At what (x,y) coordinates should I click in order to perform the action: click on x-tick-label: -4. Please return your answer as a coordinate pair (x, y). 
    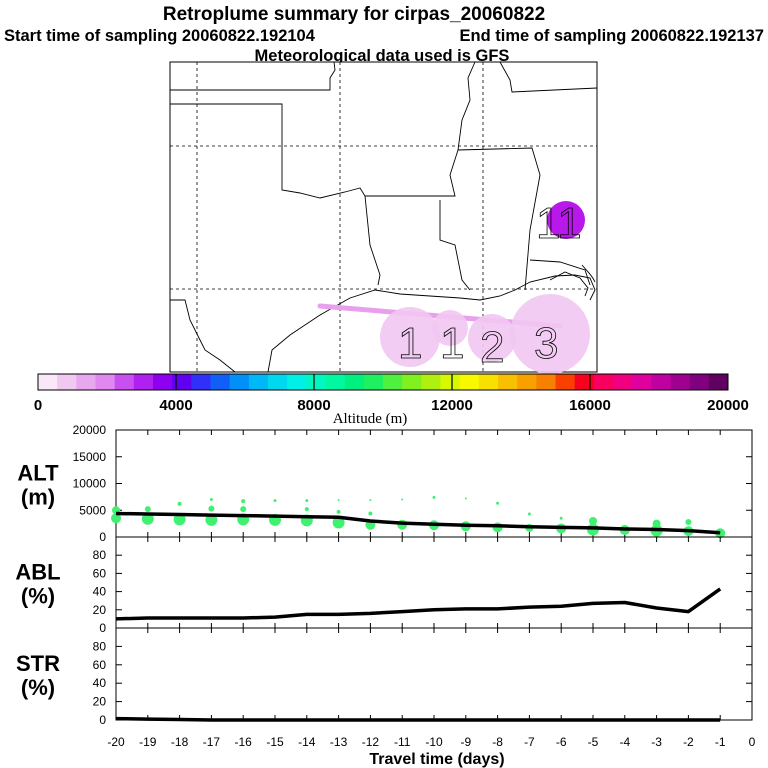
    Looking at the image, I should click on (624, 742).